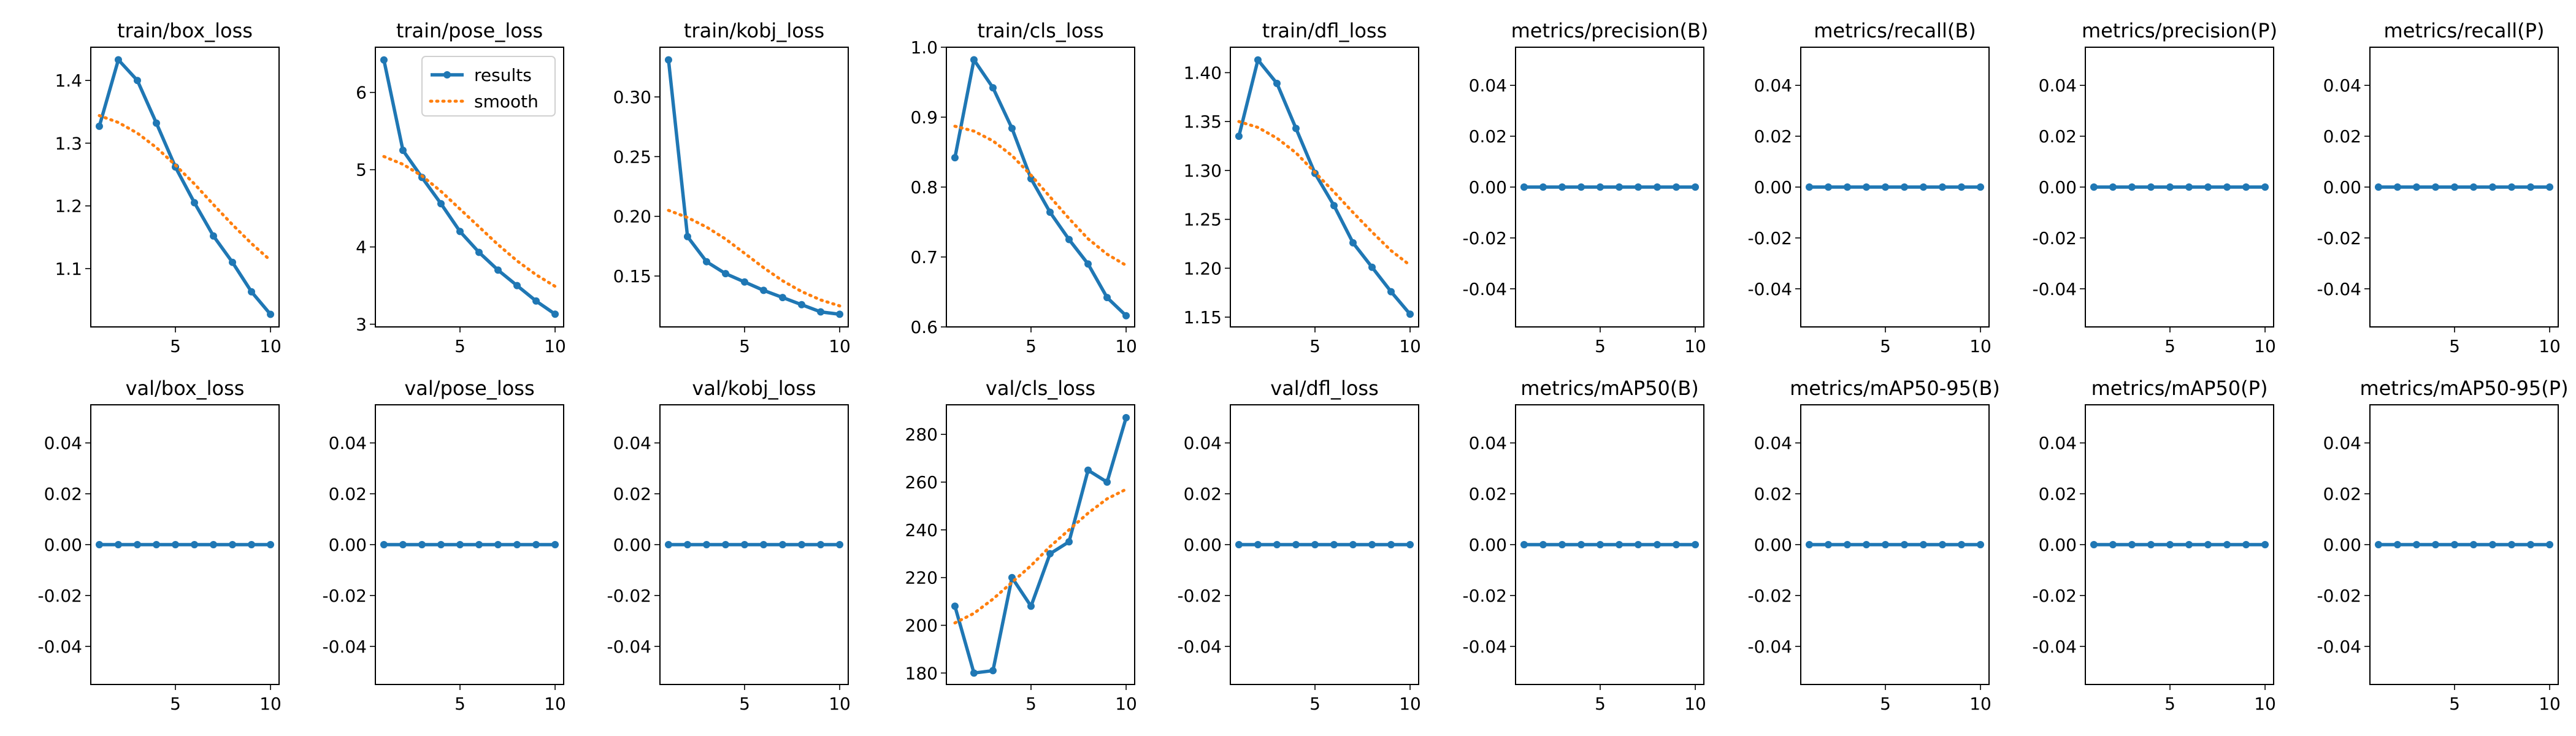 This screenshot has width=2576, height=736. I want to click on y-tick-label: 6, so click(361, 93).